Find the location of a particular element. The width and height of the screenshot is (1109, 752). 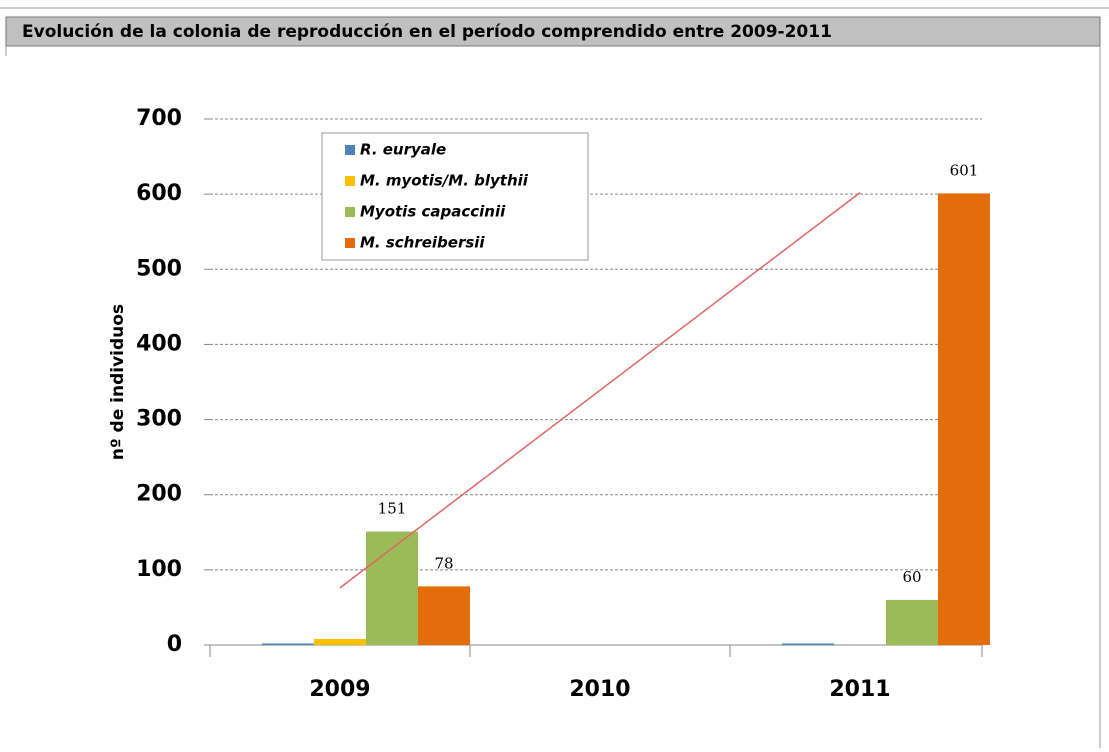

y-tick-label: 500 is located at coordinates (159, 268).